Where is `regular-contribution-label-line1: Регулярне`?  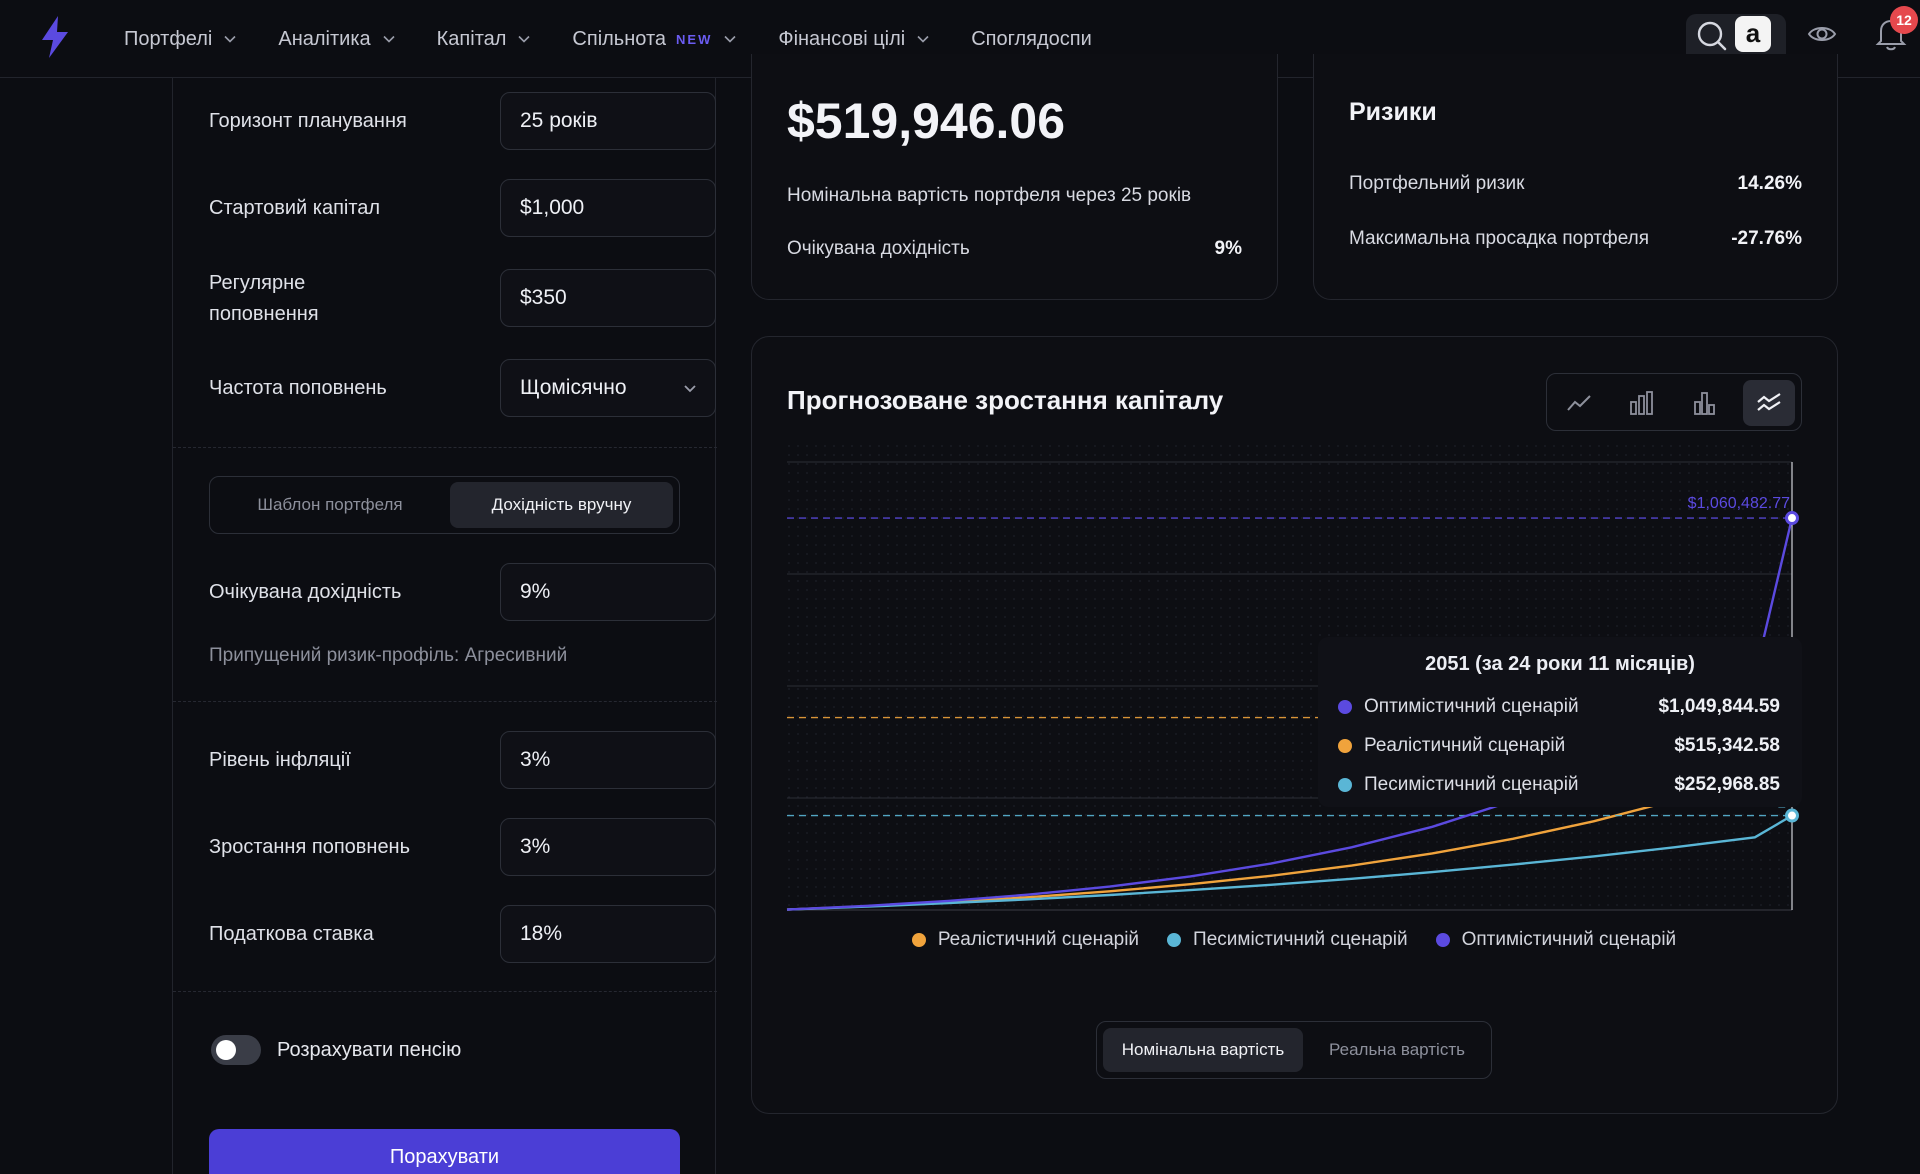 regular-contribution-label-line1: Регулярне is located at coordinates (257, 283).